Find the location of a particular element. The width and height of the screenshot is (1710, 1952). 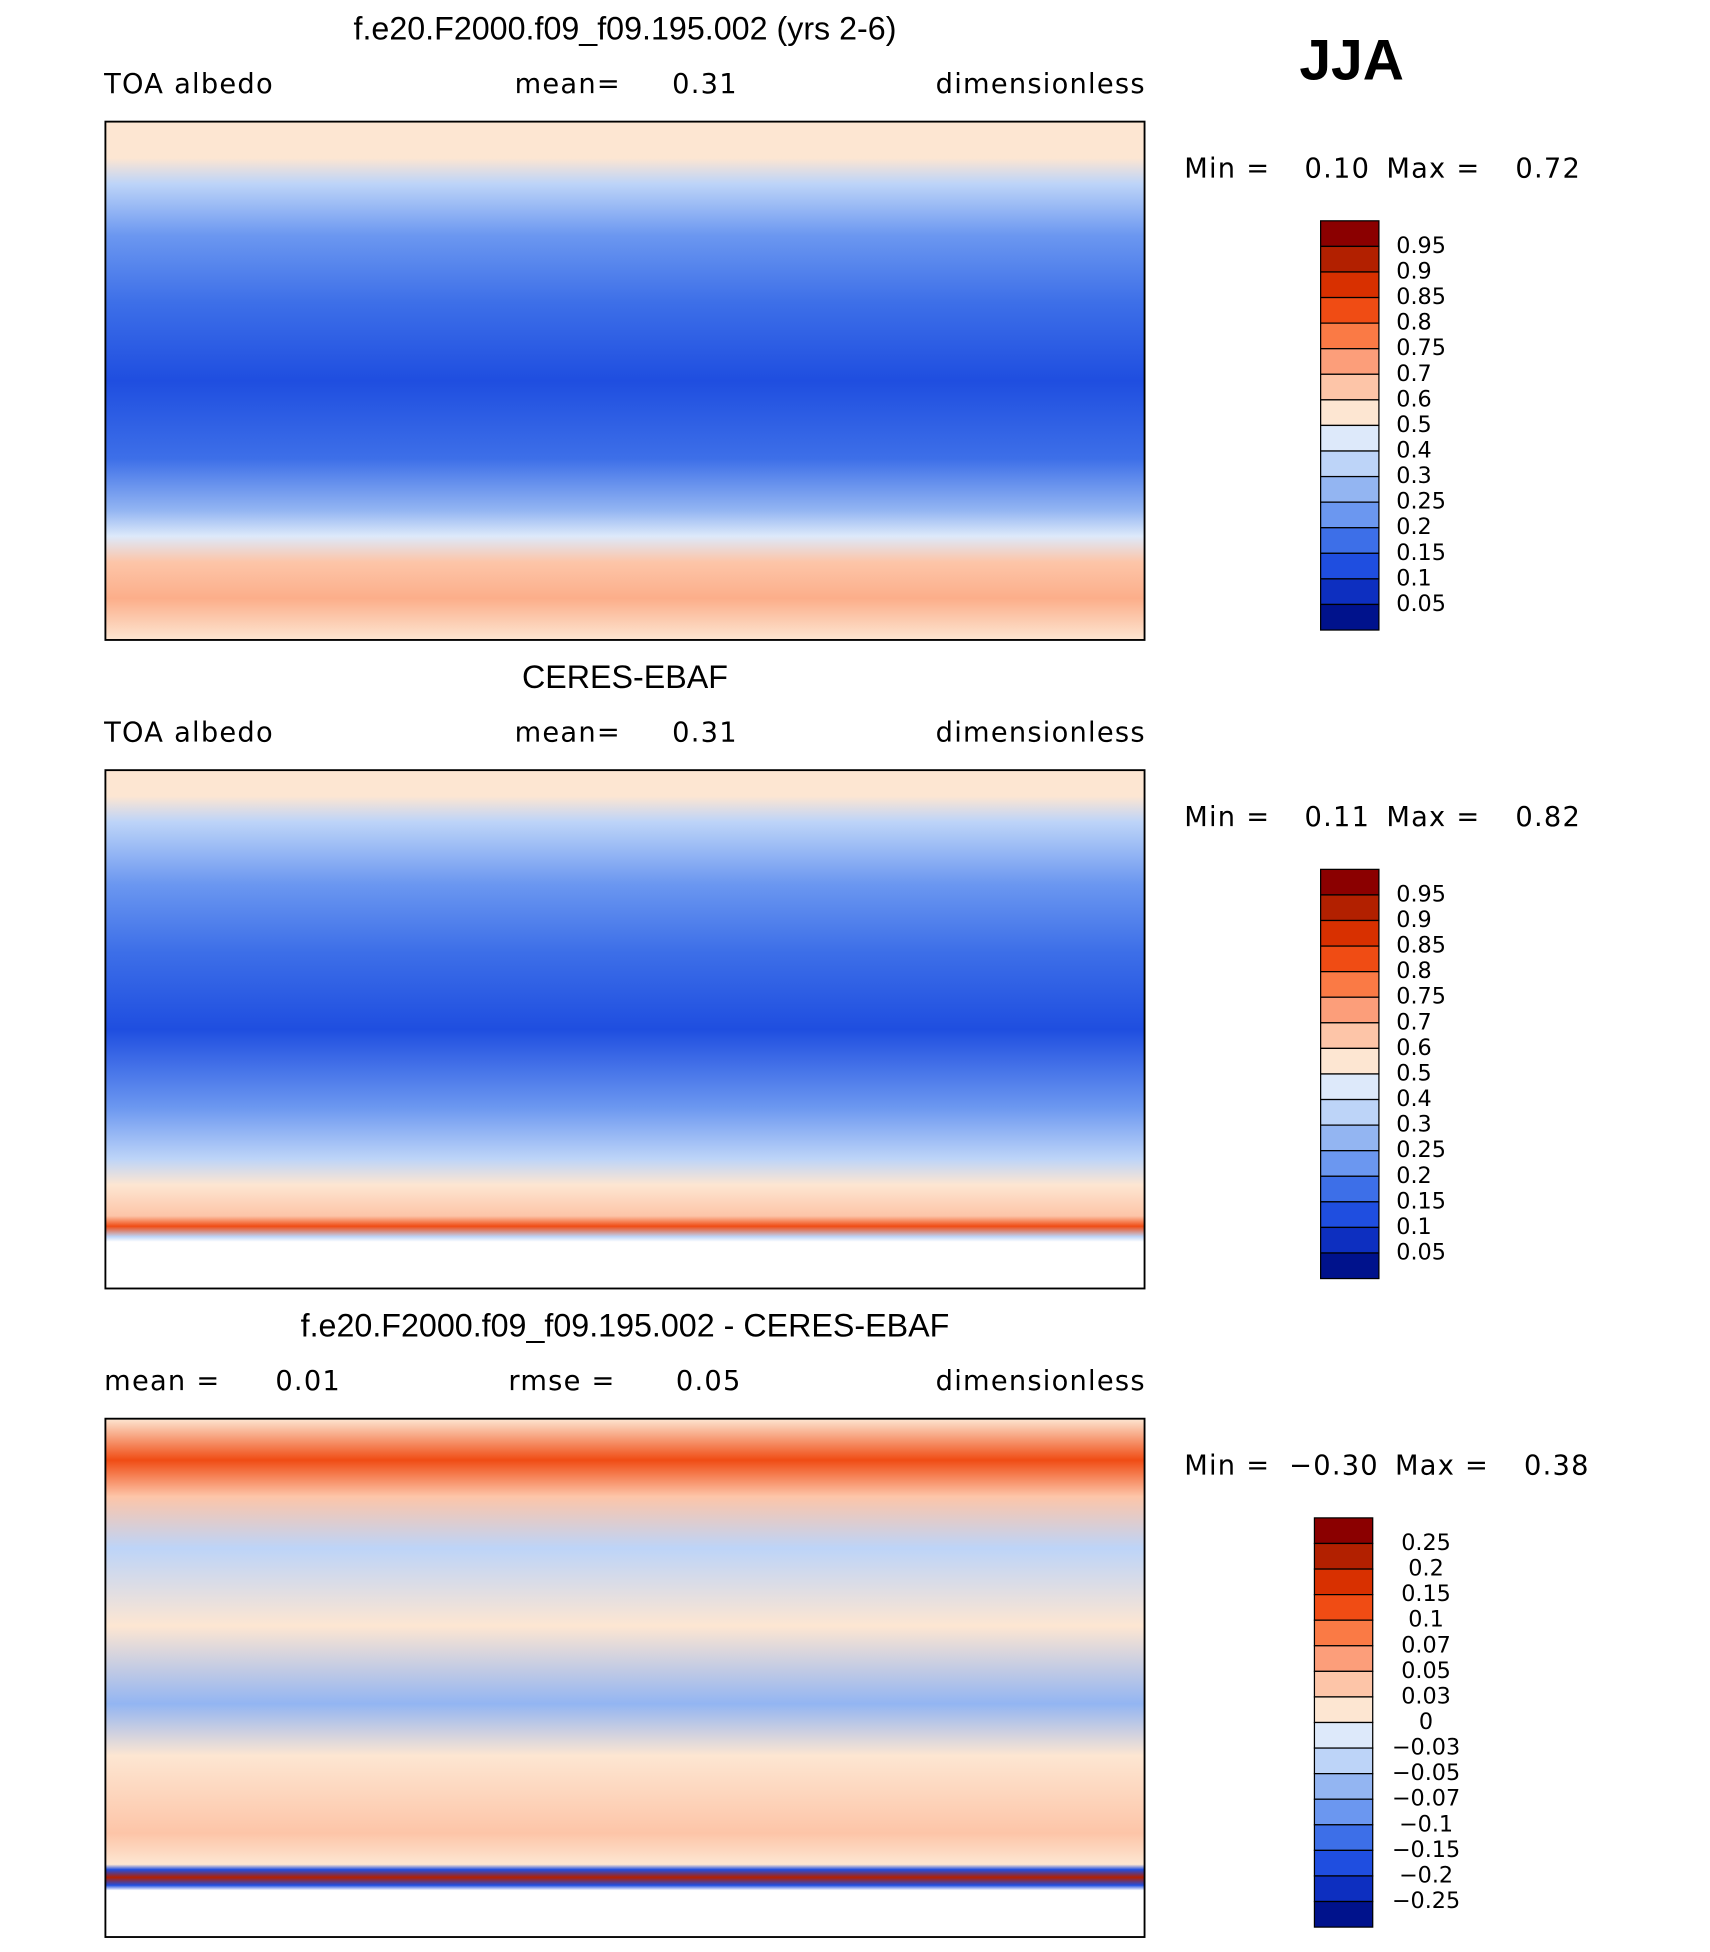

colorbar-label: −0.07 is located at coordinates (1426, 1799).